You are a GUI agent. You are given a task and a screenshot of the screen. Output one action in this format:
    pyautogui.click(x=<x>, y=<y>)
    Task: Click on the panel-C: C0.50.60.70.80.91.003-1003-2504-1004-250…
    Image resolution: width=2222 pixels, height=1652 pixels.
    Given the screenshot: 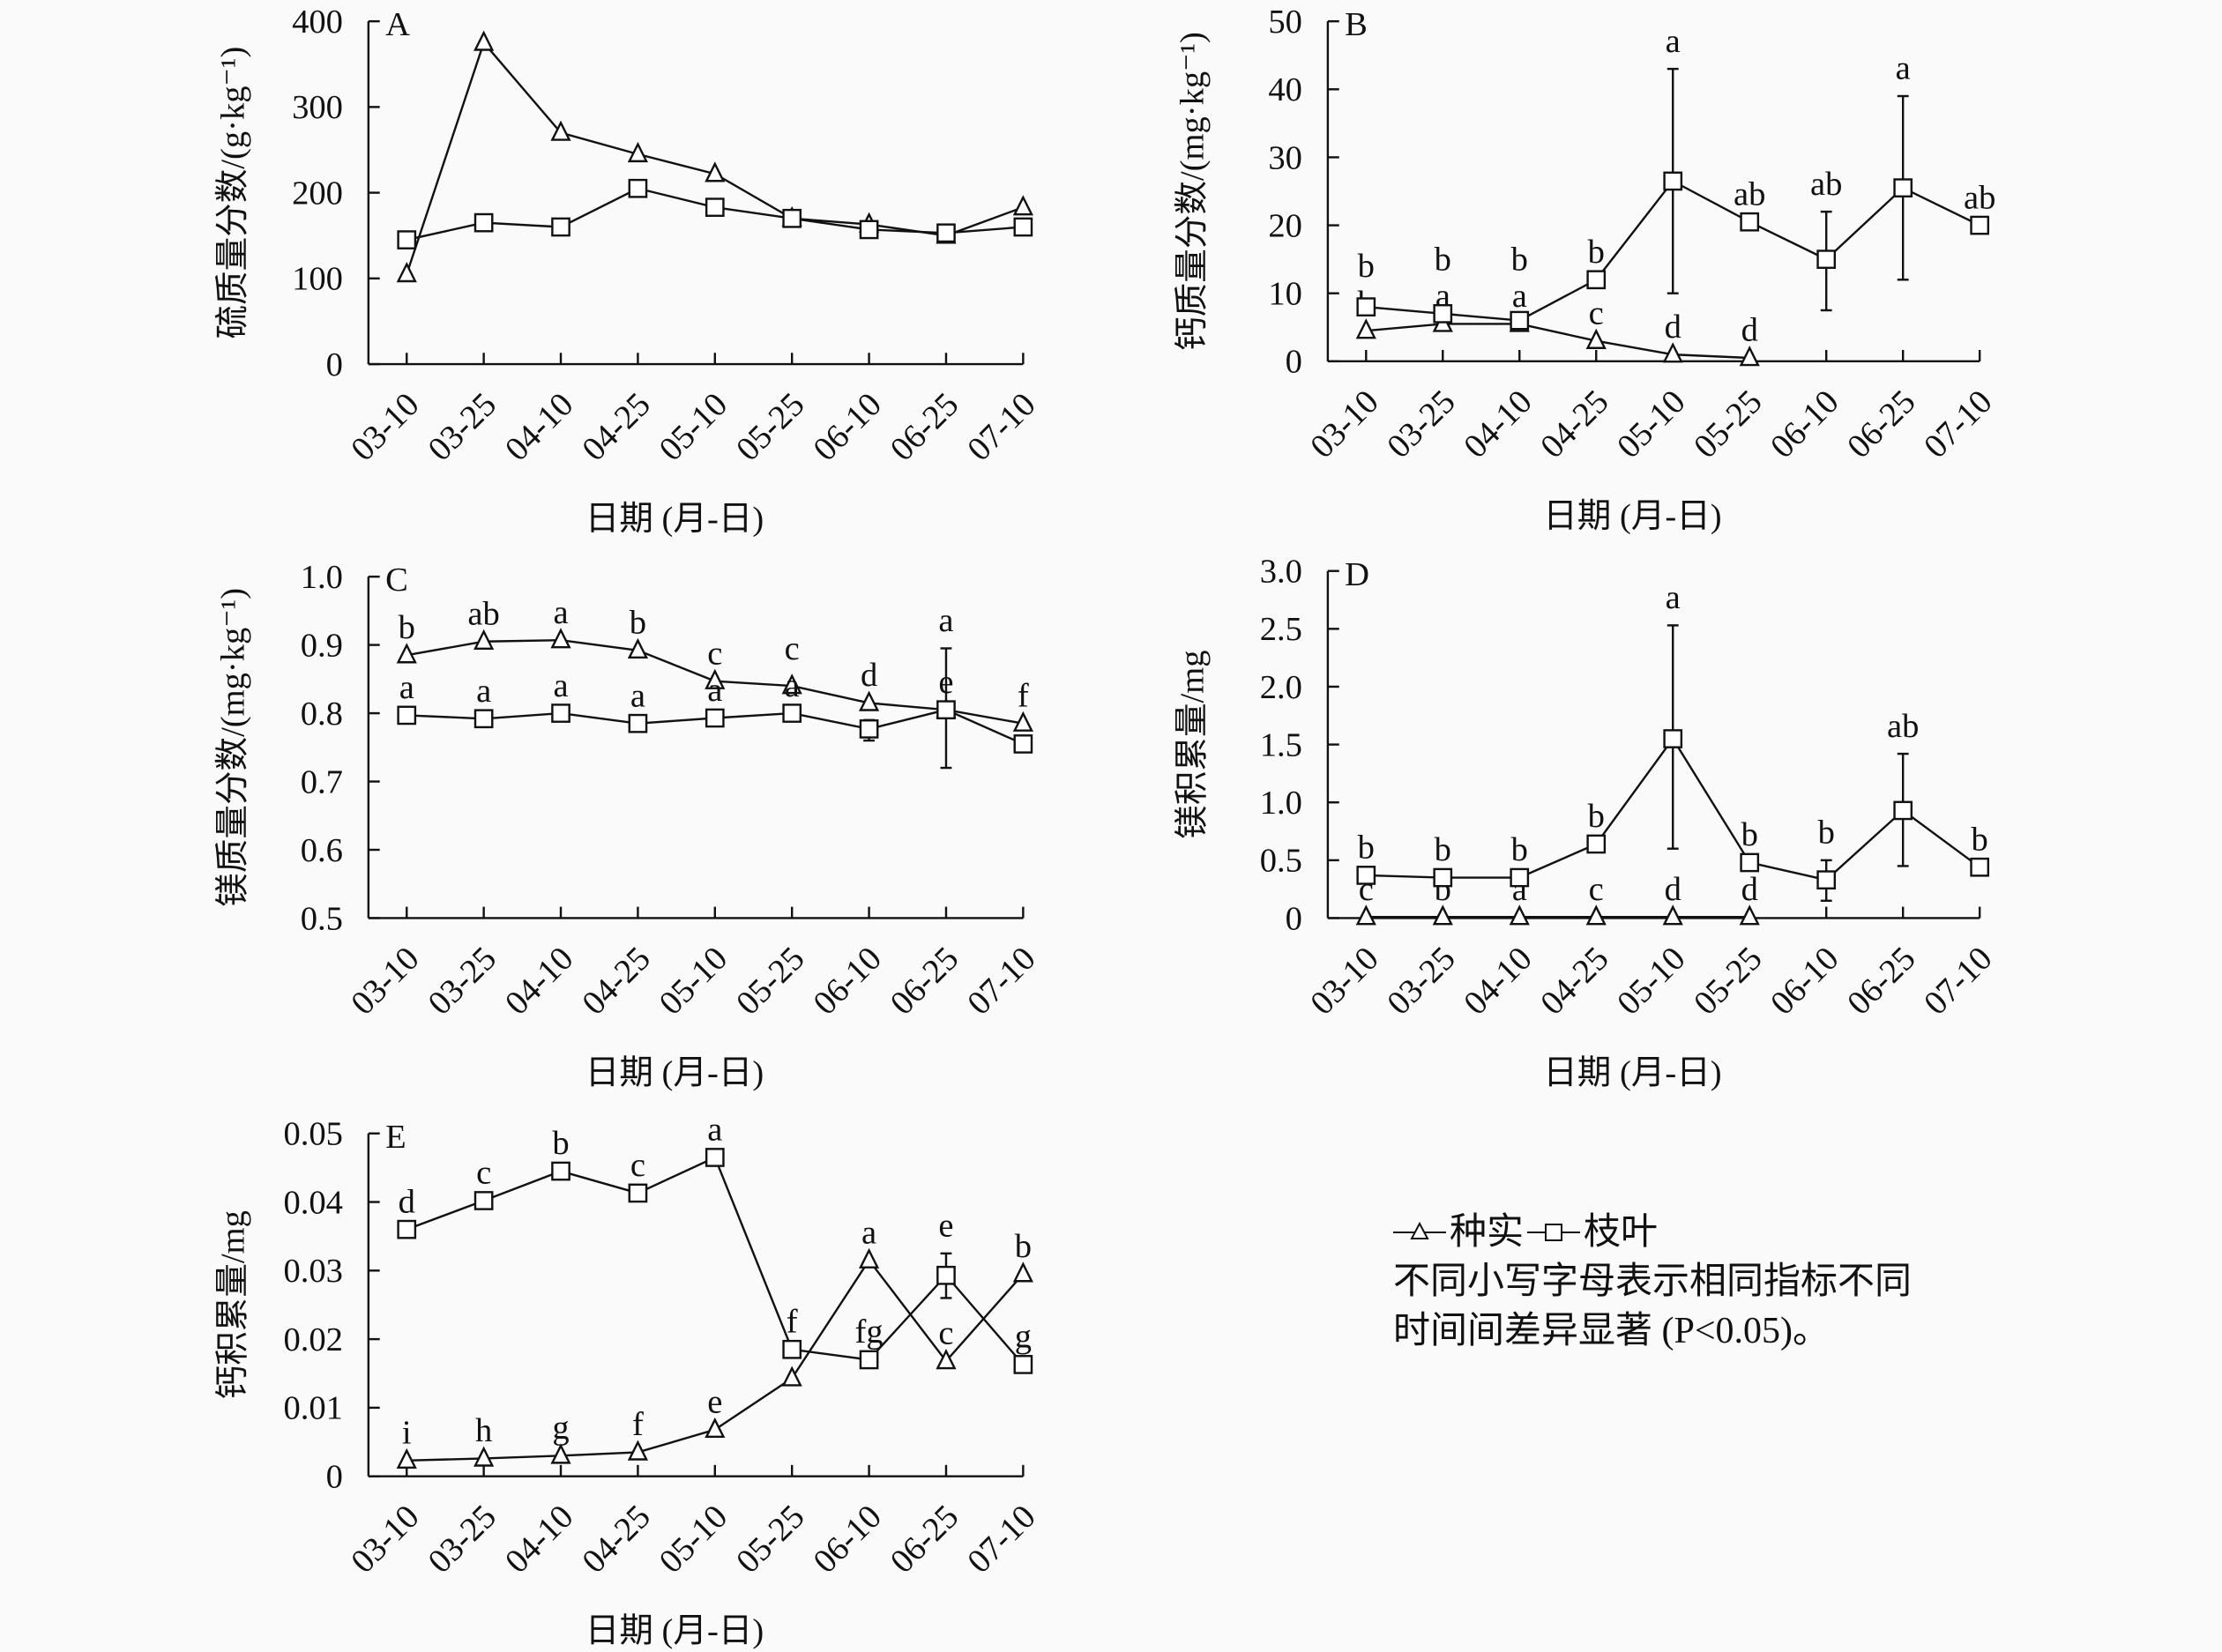 What is the action you would take?
    pyautogui.click(x=628, y=825)
    